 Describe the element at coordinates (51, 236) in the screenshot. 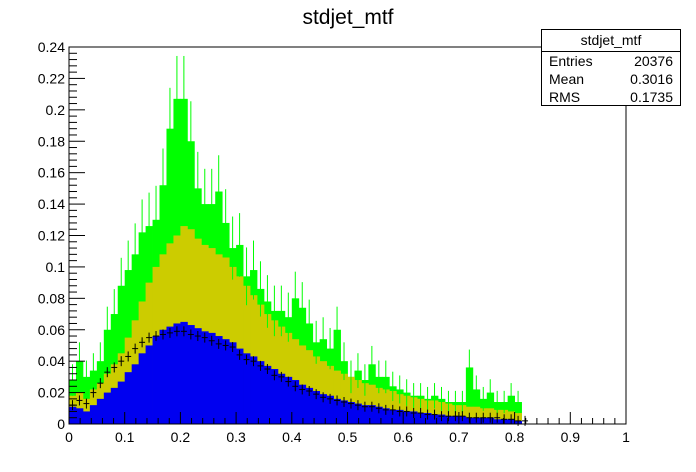

I see `y-tick-label-6: 0.12` at that location.